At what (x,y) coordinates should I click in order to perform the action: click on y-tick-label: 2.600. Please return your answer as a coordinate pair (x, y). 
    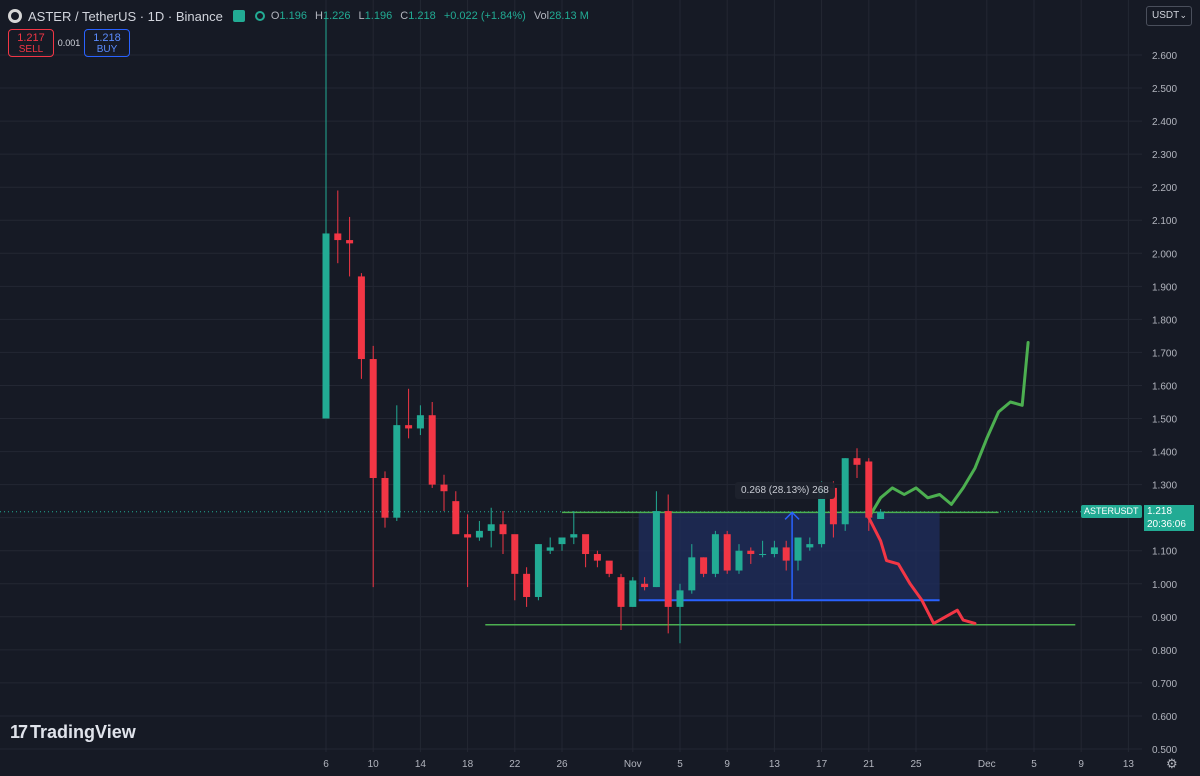
    Looking at the image, I should click on (1164, 56).